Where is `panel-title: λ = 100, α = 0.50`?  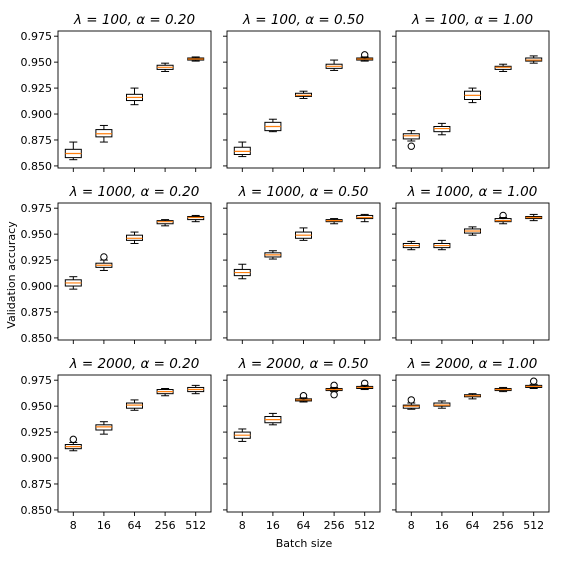 panel-title: λ = 100, α = 0.50 is located at coordinates (303, 20).